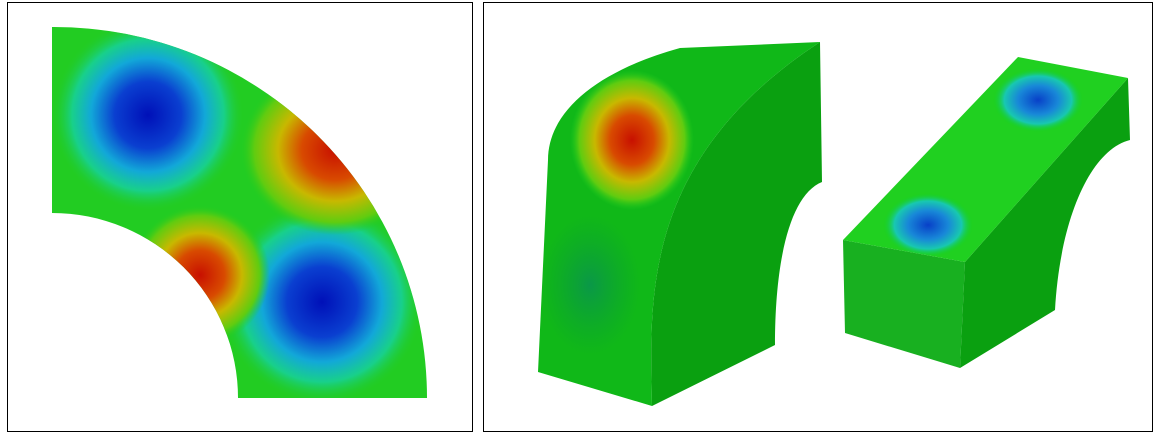 The image size is (1158, 434). What do you see at coordinates (1045, 223) in the screenshot?
I see `box-side-face` at bounding box center [1045, 223].